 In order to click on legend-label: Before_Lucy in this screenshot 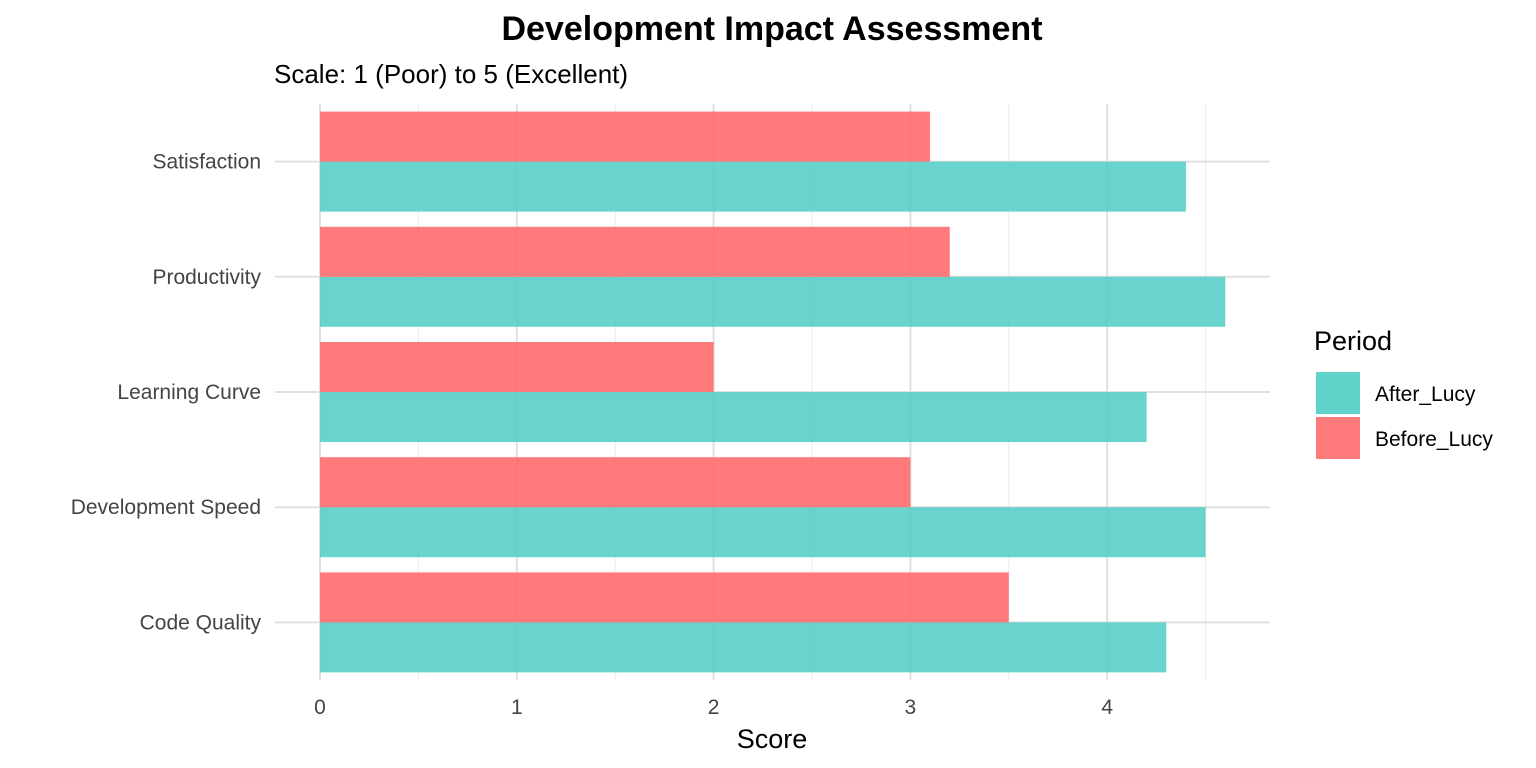, I will do `click(1434, 439)`.